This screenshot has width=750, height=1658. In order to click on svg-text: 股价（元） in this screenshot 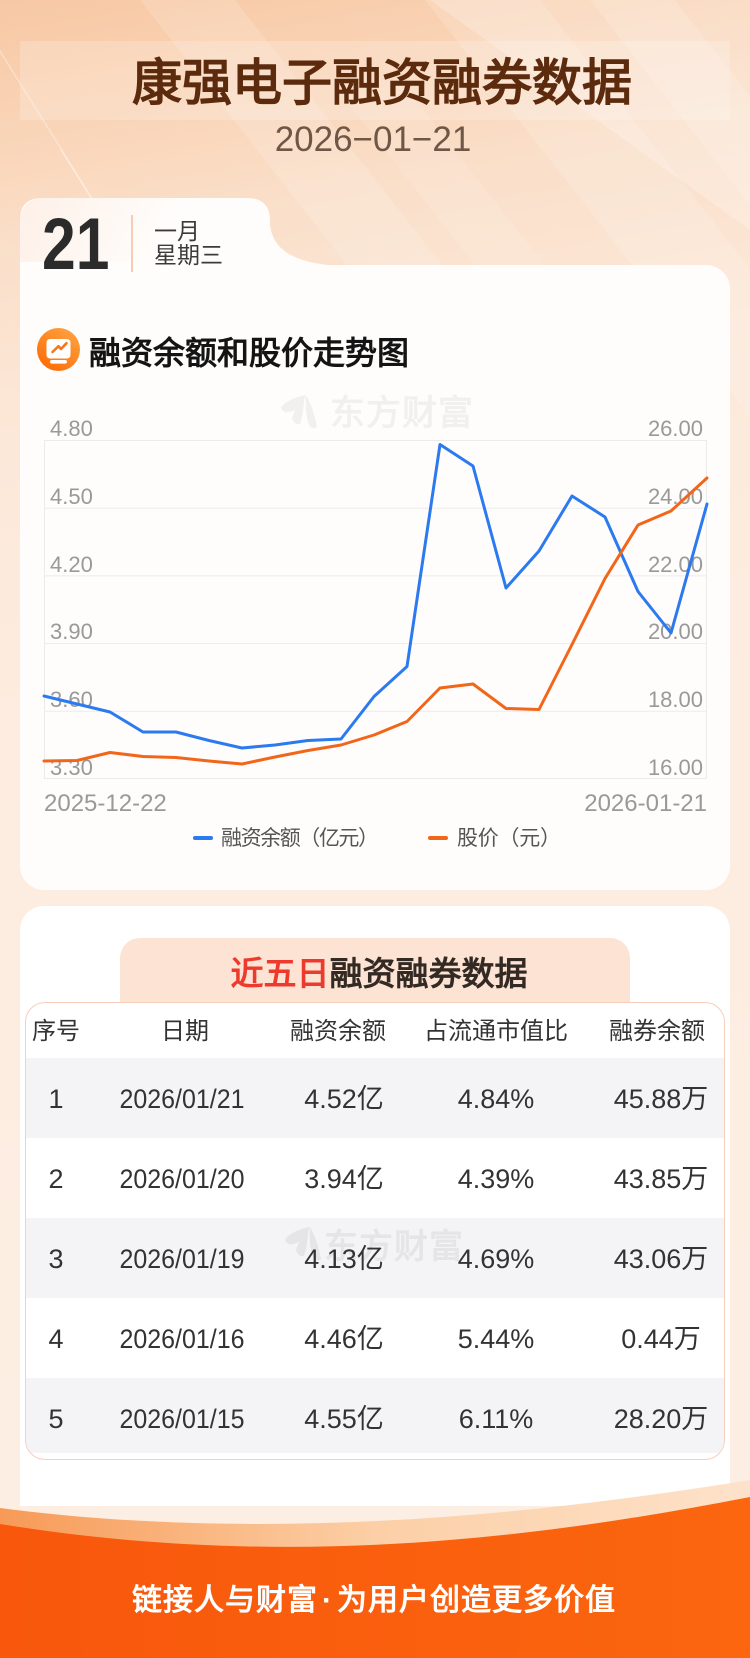, I will do `click(509, 838)`.